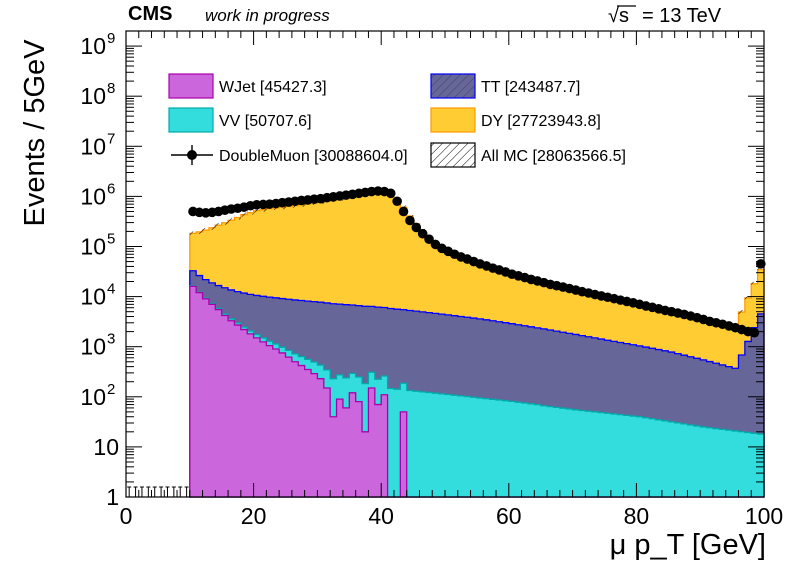 The height and width of the screenshot is (572, 796). I want to click on legend-item-allmc: All MC [28063566.5], so click(528, 155).